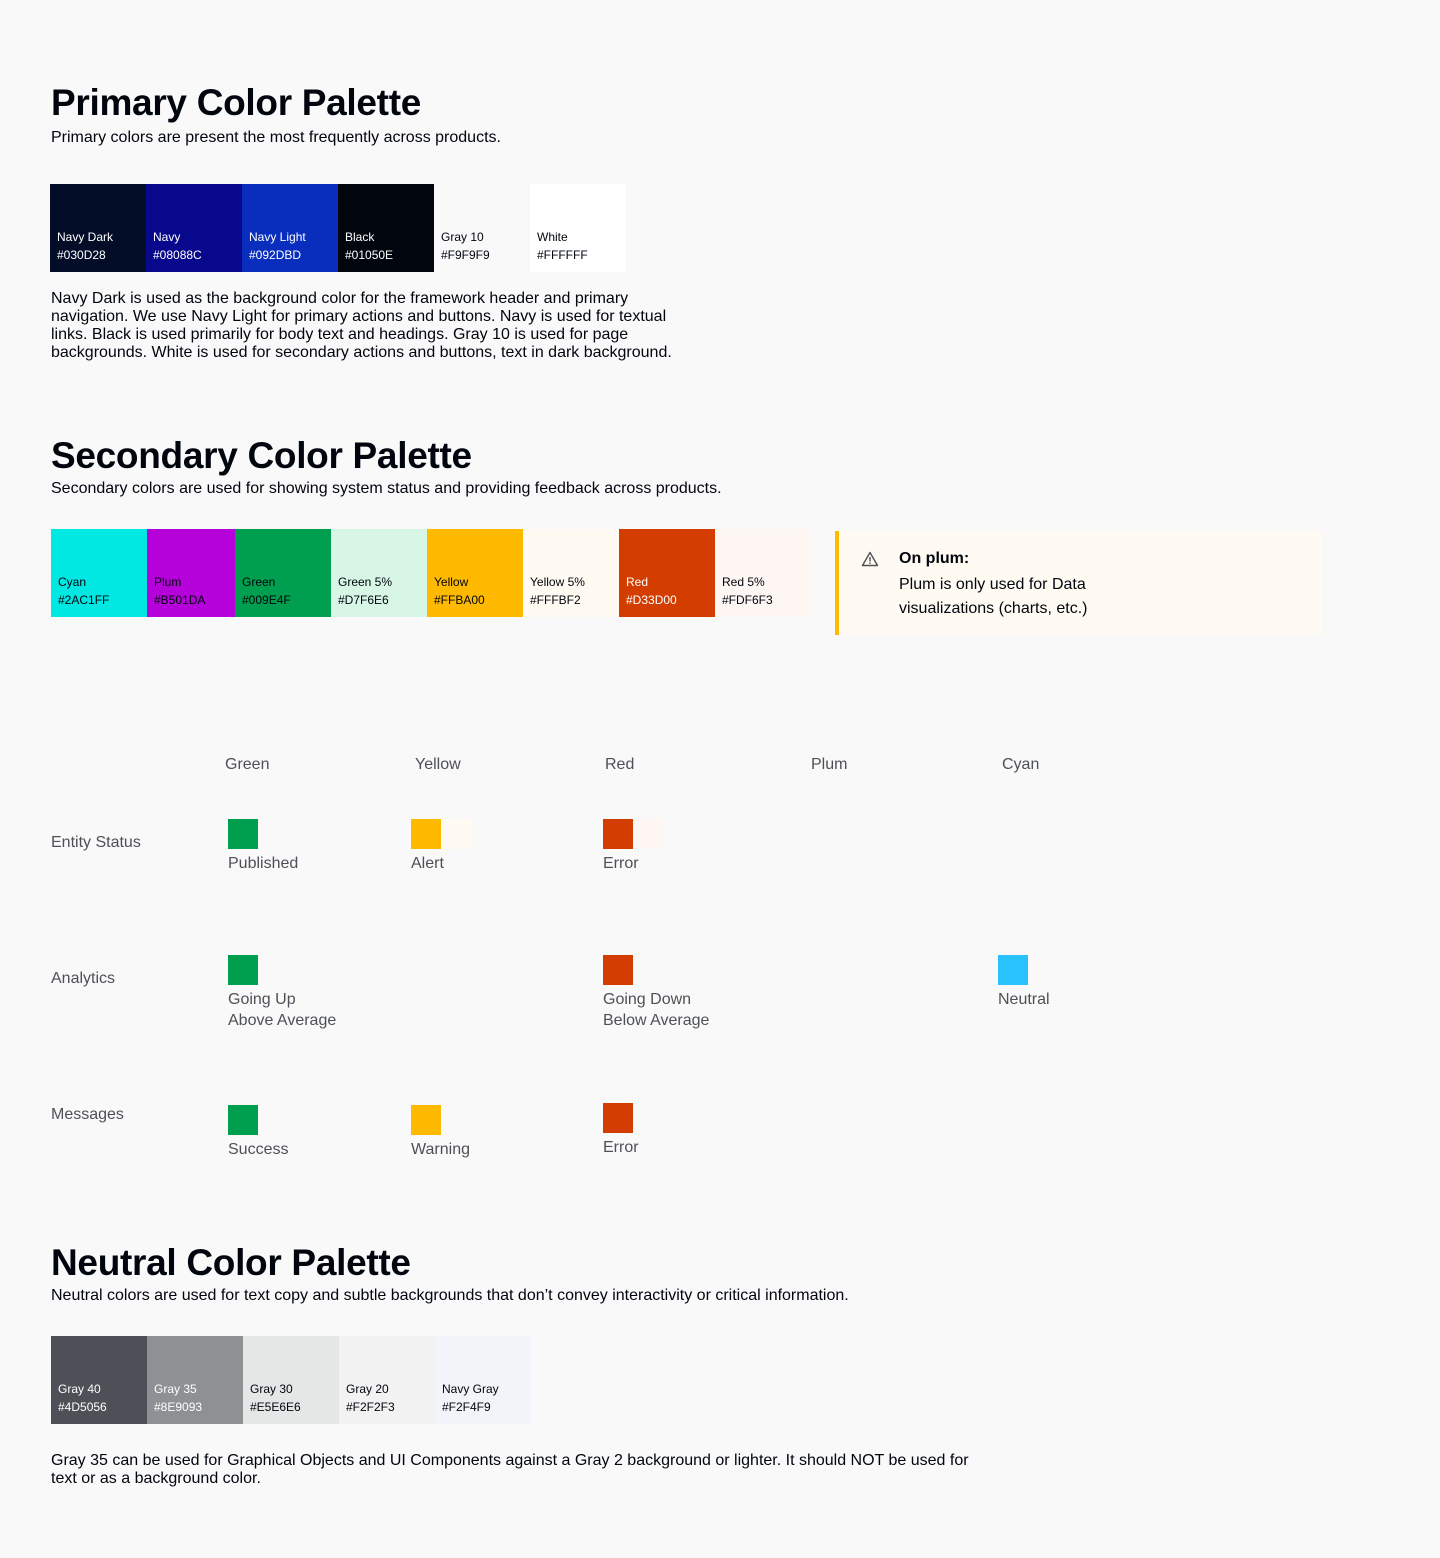 The image size is (1440, 1558). What do you see at coordinates (177, 255) in the screenshot?
I see `swatch-hex: #08088C` at bounding box center [177, 255].